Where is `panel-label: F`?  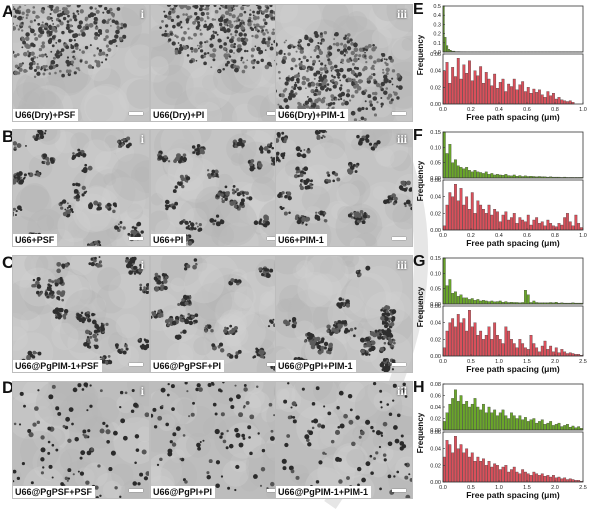 panel-label: F is located at coordinates (418, 135).